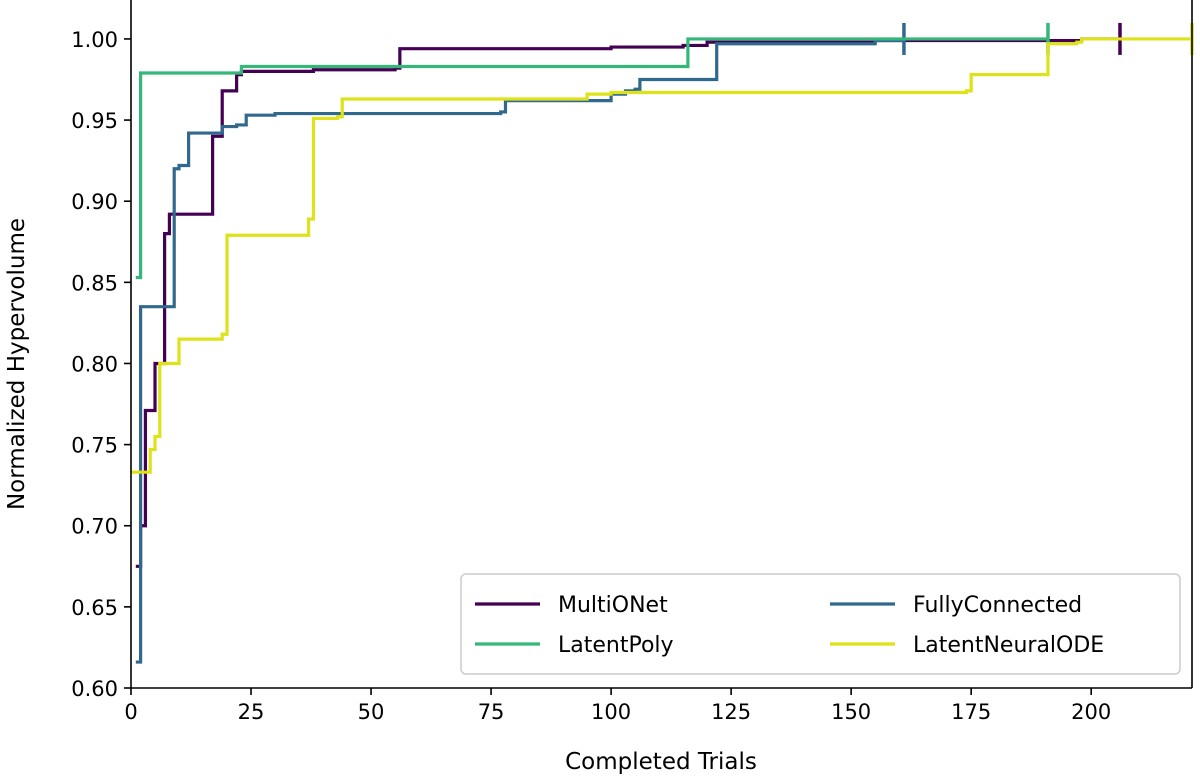 This screenshot has height=782, width=1200. I want to click on y-tick-label: 0.95, so click(94, 121).